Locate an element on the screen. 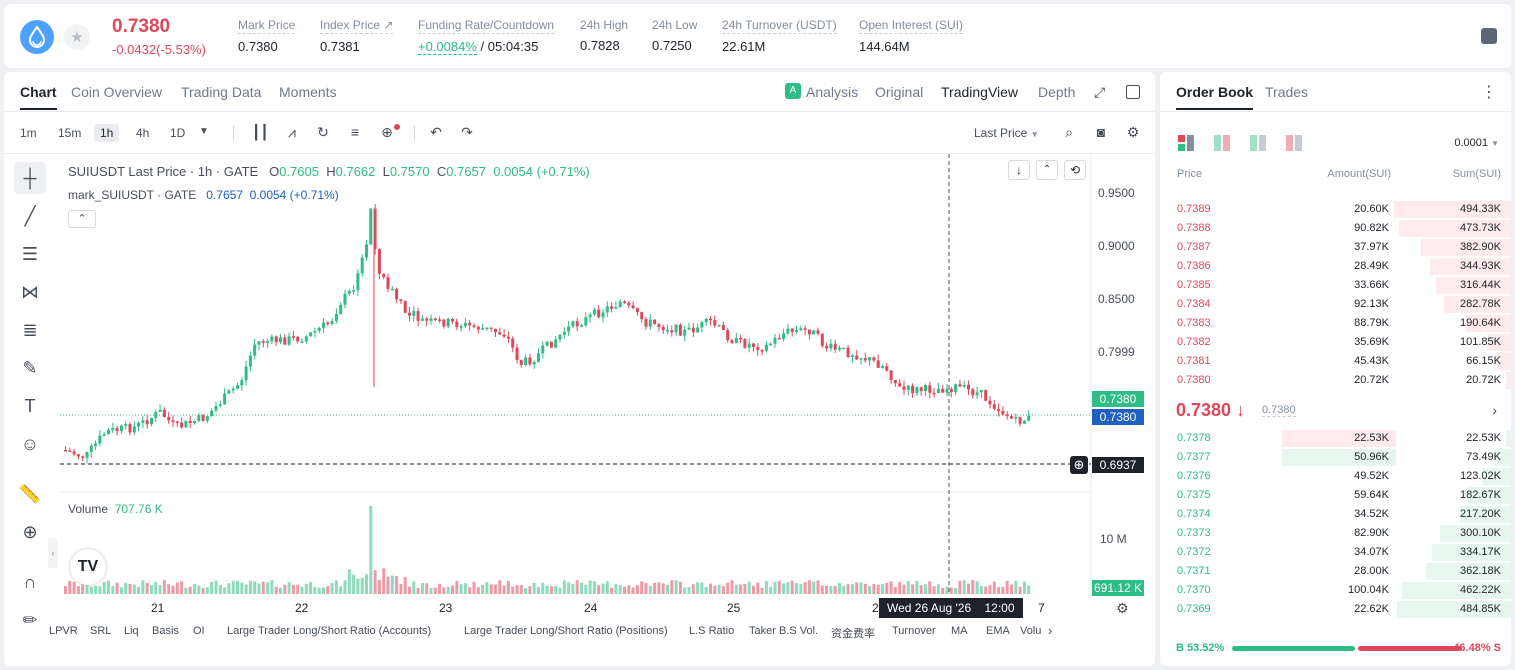 The height and width of the screenshot is (670, 1515). timeframe-1h: 1h is located at coordinates (107, 133).